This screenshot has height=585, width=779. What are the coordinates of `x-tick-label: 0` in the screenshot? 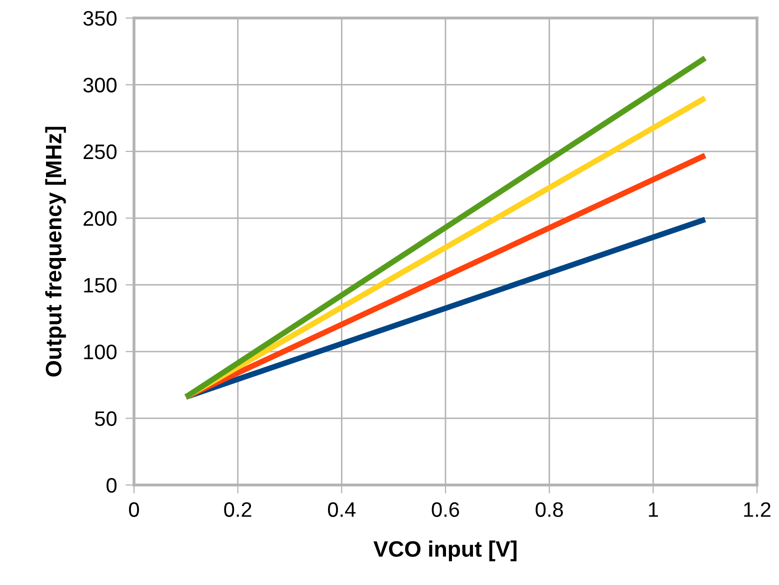 It's located at (134, 509).